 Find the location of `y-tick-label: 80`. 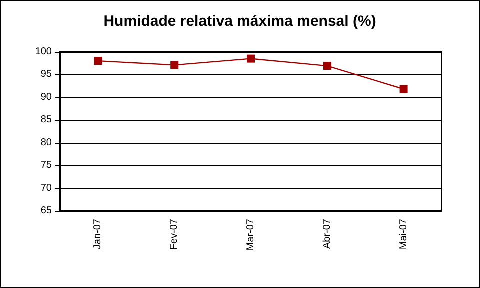

y-tick-label: 80 is located at coordinates (46, 142).